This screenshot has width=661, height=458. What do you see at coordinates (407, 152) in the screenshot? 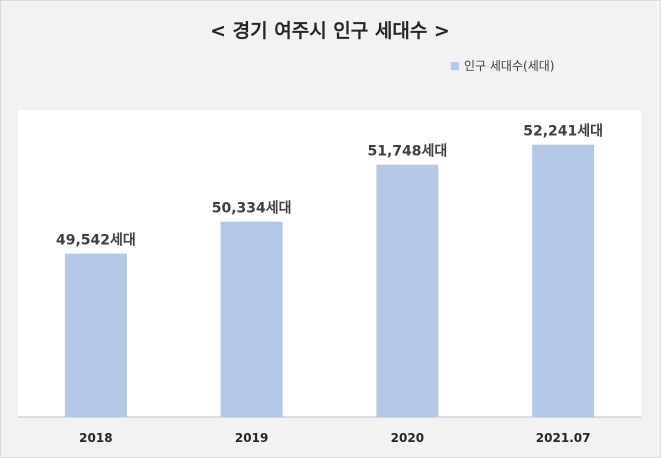
I see `data-label-2020: 51,748세대` at bounding box center [407, 152].